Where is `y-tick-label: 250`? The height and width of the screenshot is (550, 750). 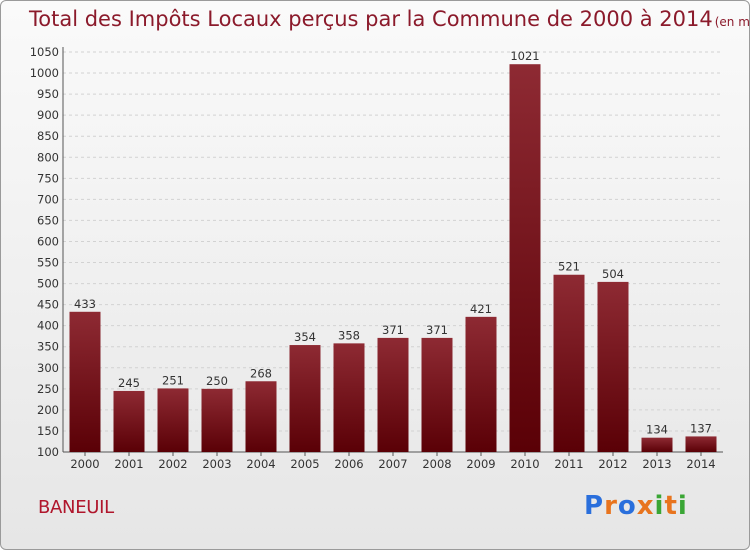
y-tick-label: 250 is located at coordinates (48, 389).